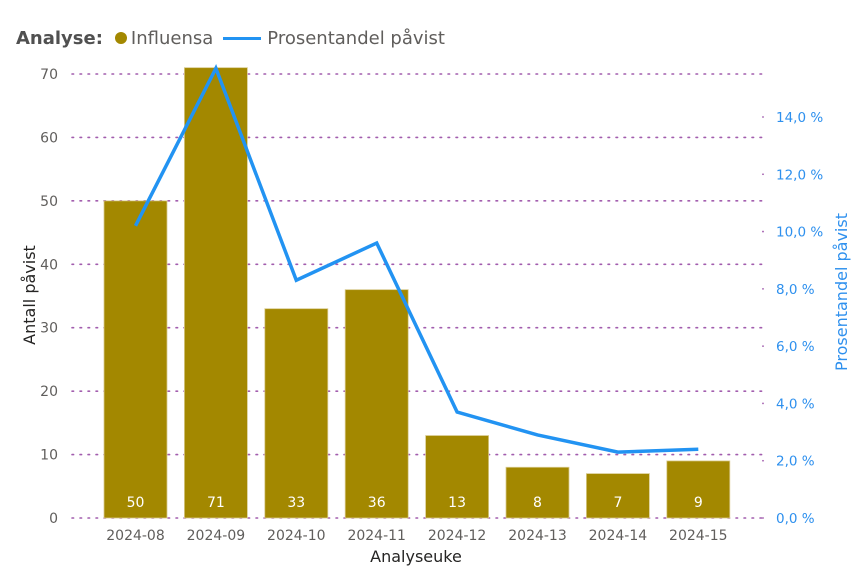  What do you see at coordinates (376, 536) in the screenshot?
I see `x-tick-label: 2024-11` at bounding box center [376, 536].